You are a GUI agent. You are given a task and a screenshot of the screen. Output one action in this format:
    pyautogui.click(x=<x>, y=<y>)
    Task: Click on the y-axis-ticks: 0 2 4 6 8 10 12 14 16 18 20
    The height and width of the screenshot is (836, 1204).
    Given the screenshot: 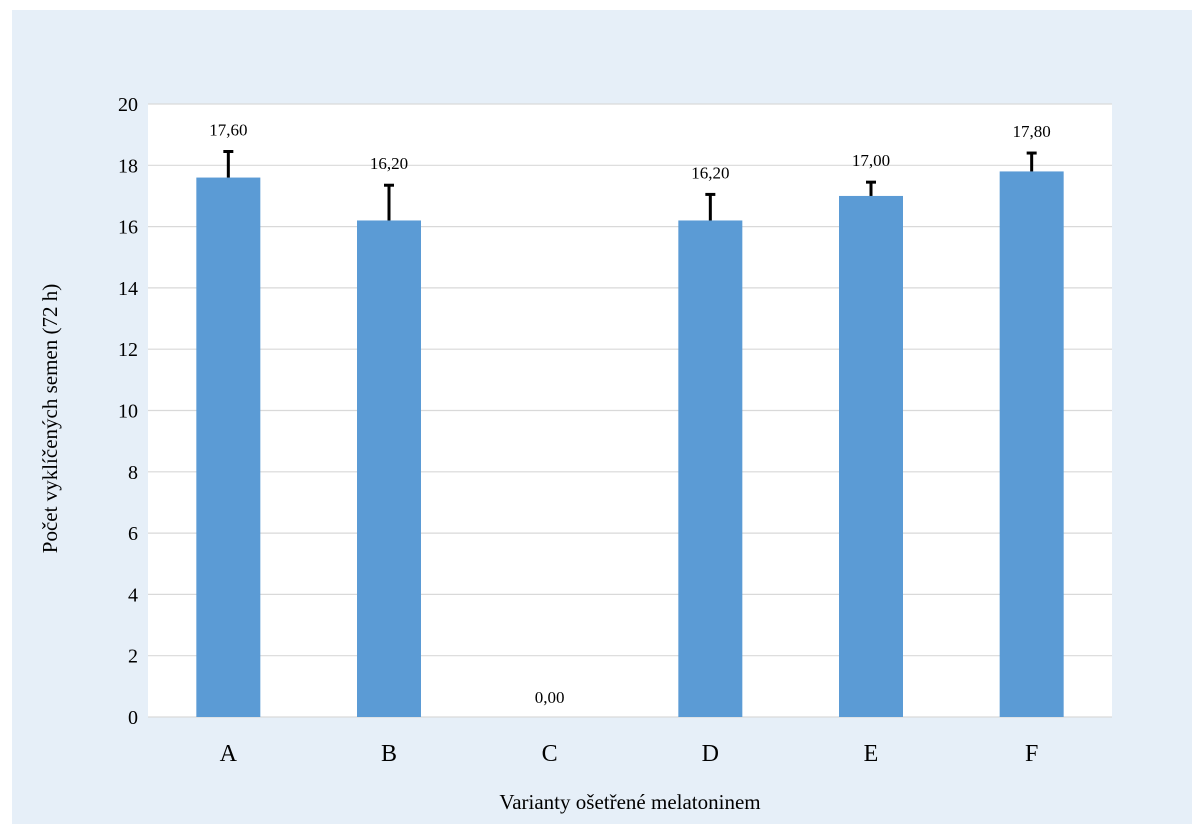 What is the action you would take?
    pyautogui.click(x=128, y=411)
    